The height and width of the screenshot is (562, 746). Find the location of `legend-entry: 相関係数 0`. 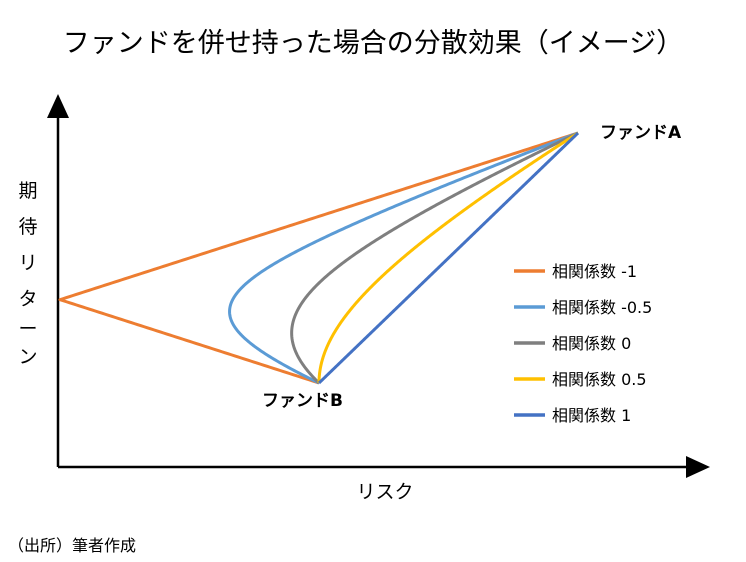

legend-entry: 相関係数 0 is located at coordinates (591, 343).